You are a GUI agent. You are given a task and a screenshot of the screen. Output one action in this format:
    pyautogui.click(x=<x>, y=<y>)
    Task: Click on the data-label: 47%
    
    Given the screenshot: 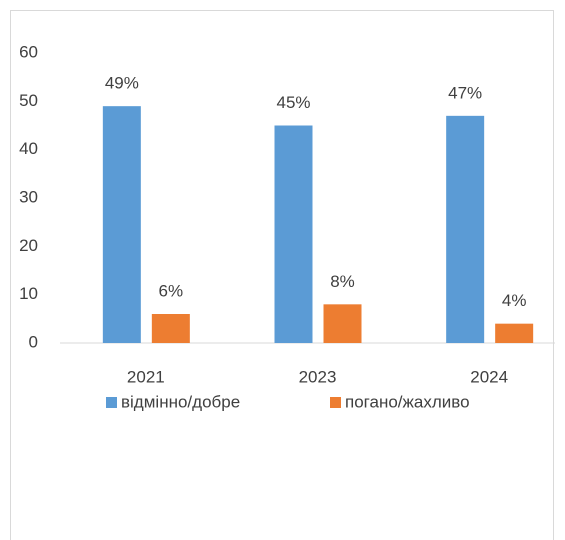 What is the action you would take?
    pyautogui.click(x=465, y=92)
    